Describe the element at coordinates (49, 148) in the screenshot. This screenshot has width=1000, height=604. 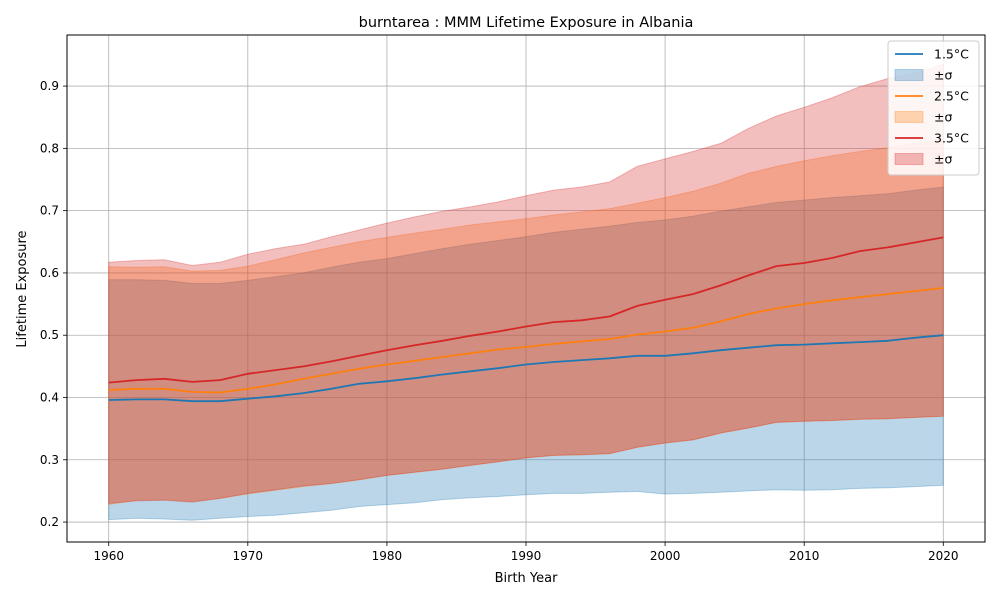
I see `y-tick-label: 0.8` at that location.